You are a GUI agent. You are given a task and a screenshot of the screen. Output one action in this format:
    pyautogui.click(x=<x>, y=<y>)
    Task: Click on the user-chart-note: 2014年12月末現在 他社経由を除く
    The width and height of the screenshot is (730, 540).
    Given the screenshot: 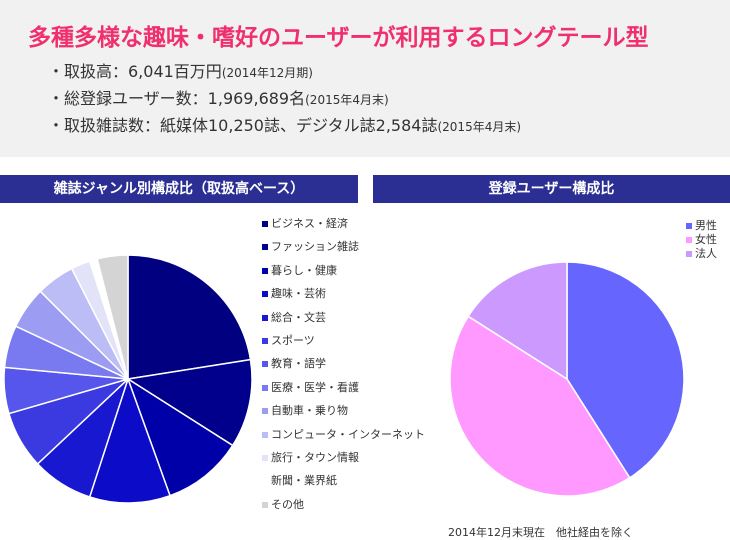 What is the action you would take?
    pyautogui.click(x=540, y=532)
    